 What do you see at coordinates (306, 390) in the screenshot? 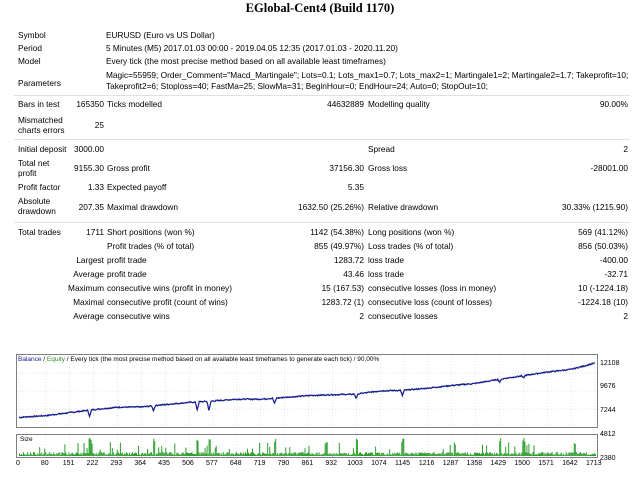
I see `balance-line` at bounding box center [306, 390].